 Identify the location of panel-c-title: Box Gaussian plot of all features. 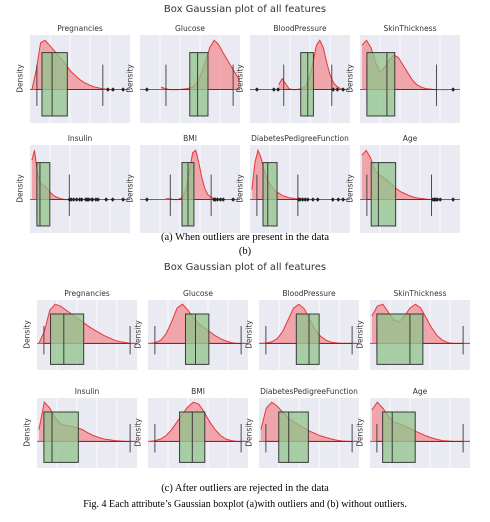
(245, 267).